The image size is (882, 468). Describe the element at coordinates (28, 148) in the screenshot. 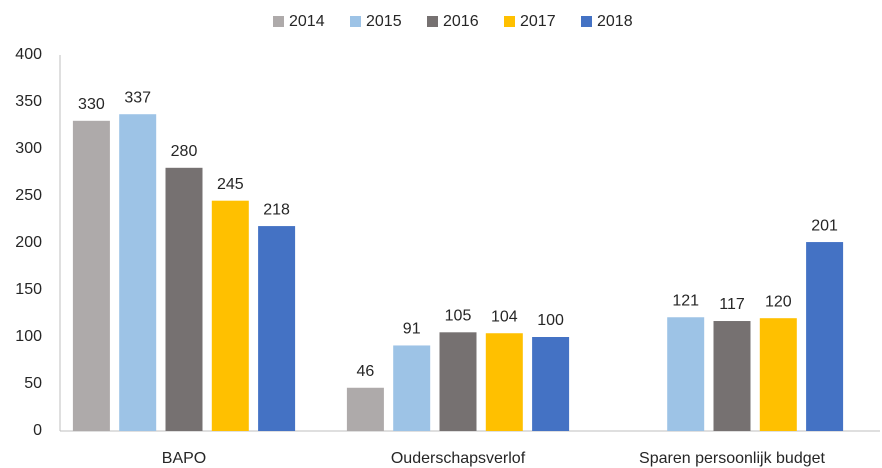

I see `y-tick-label: 300` at that location.